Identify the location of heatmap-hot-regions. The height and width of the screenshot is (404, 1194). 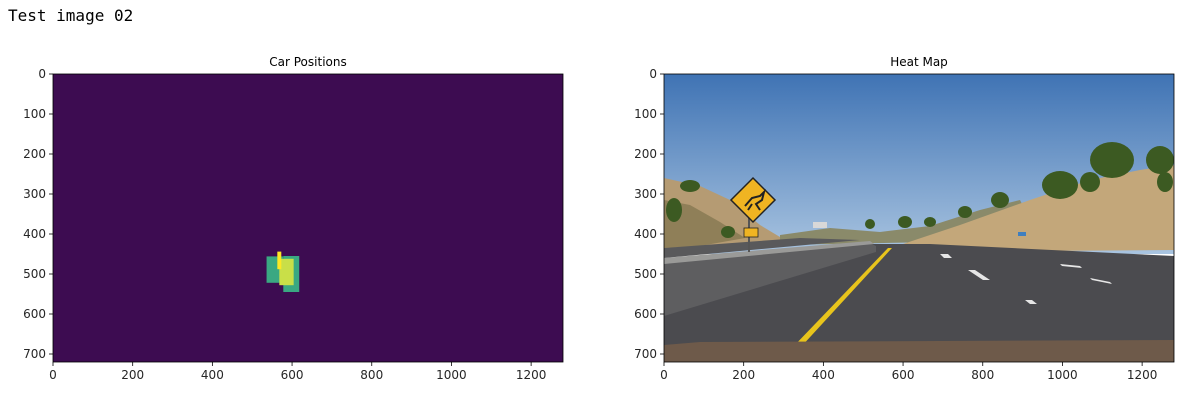
(283, 271).